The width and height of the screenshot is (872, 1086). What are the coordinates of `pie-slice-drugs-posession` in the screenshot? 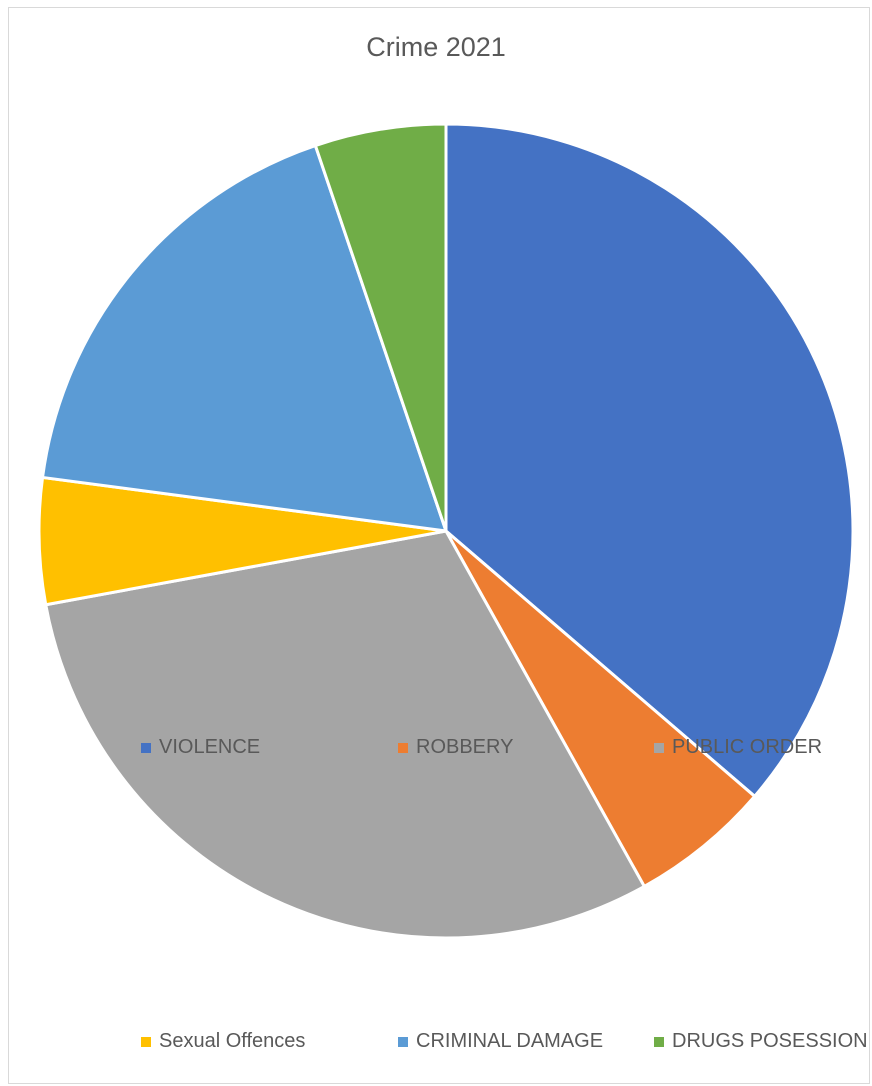 It's located at (380, 327).